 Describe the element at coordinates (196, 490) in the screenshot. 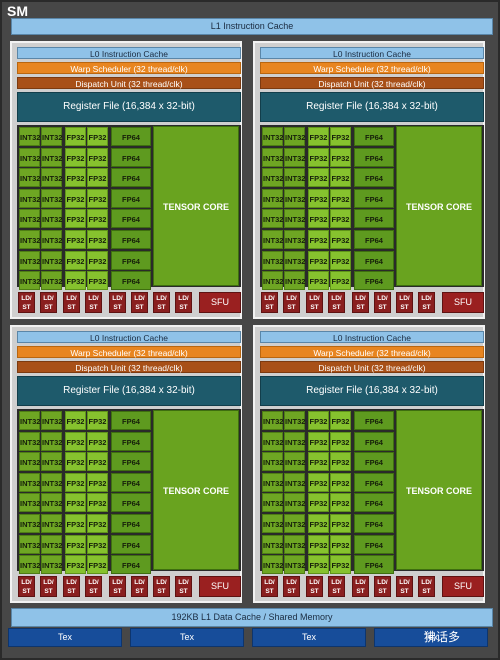

I see `tensor-core: TENSOR CORE` at that location.